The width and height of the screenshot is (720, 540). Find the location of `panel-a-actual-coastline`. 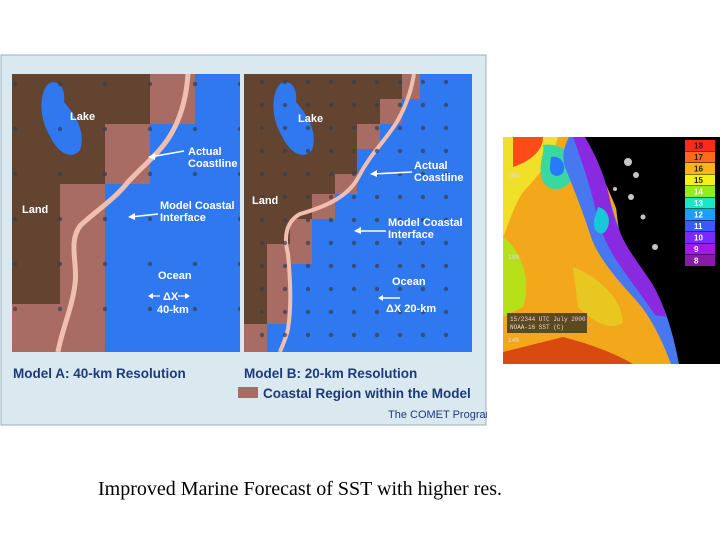

panel-a-actual-coastline is located at coordinates (123, 213).